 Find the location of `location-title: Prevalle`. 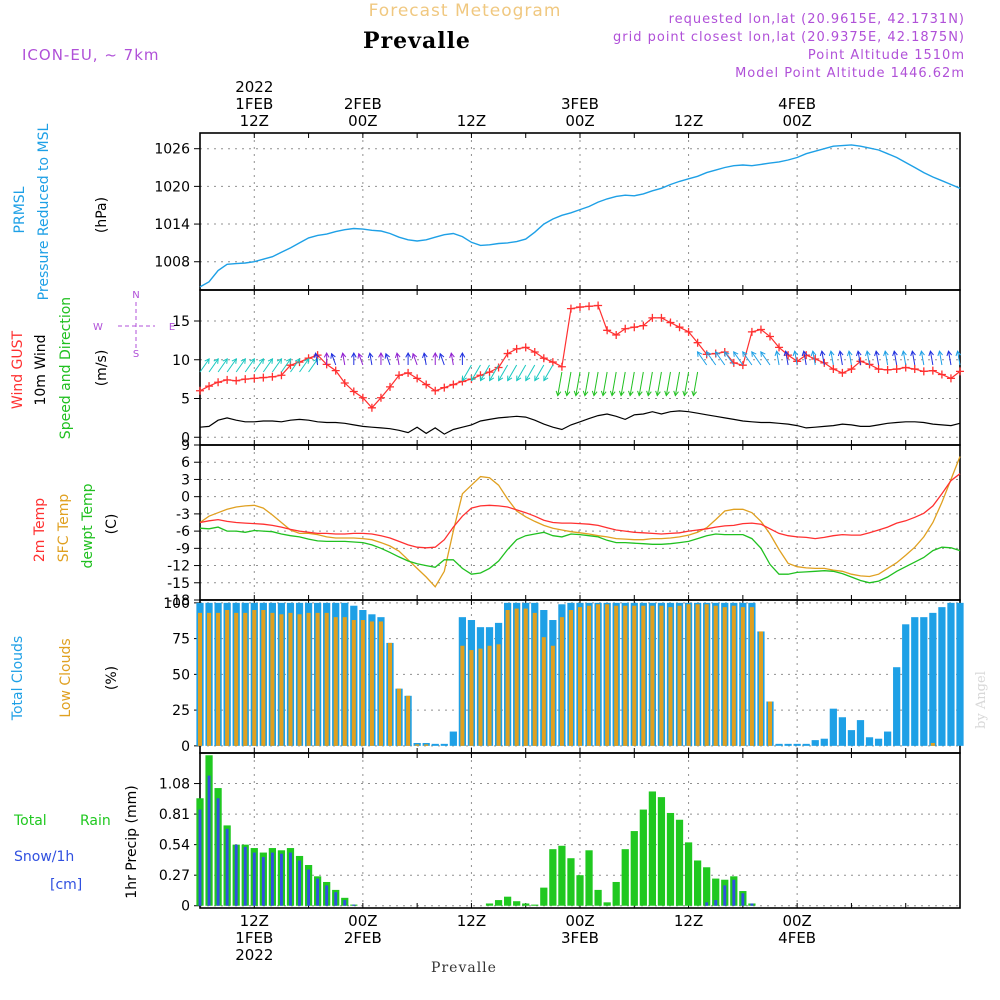

location-title: Prevalle is located at coordinates (417, 41).